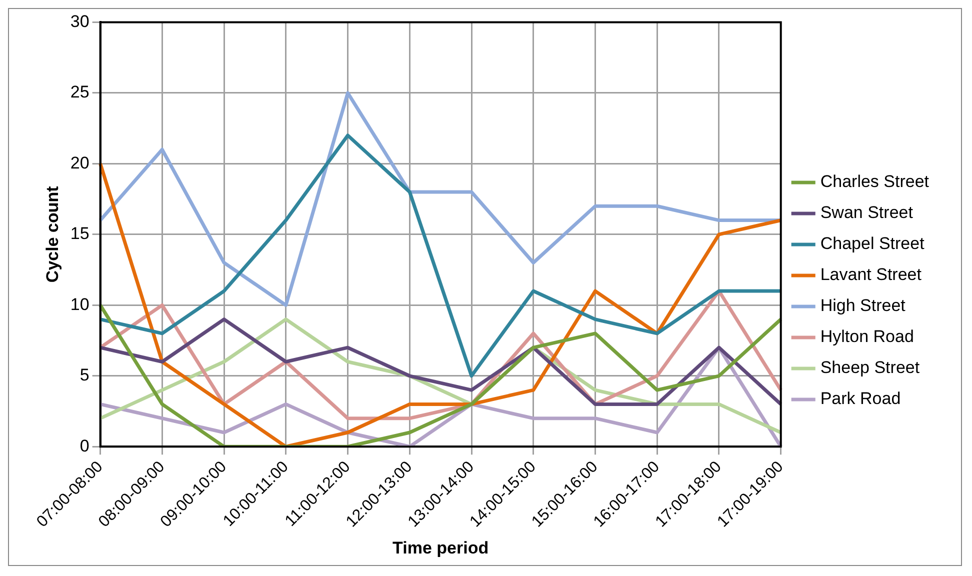 This screenshot has height=576, width=972. What do you see at coordinates (80, 162) in the screenshot?
I see `y-tick-label: 20` at bounding box center [80, 162].